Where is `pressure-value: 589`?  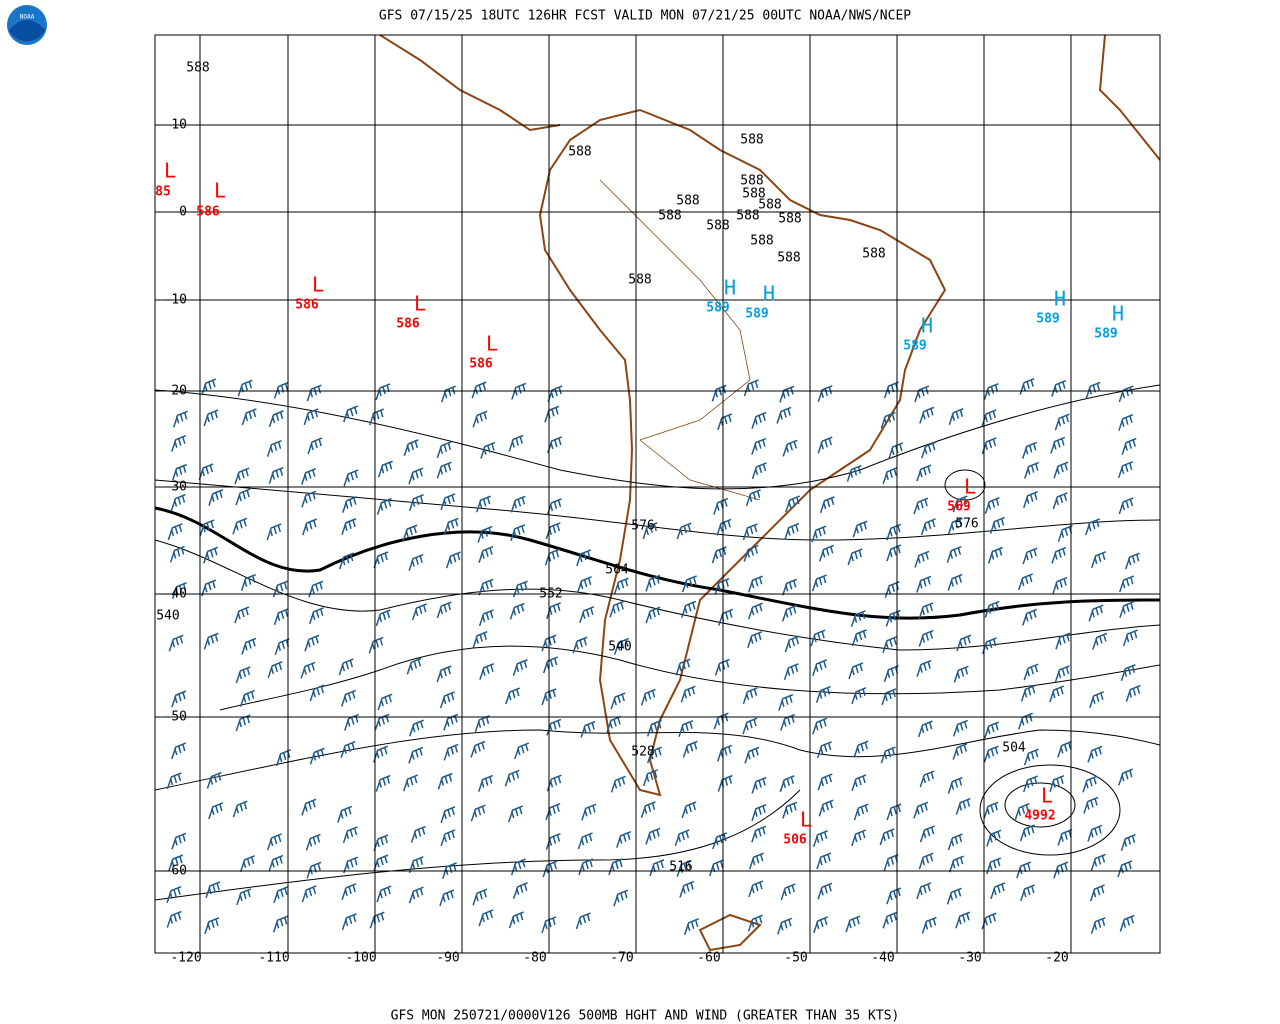
pressure-value: 589 is located at coordinates (1105, 334).